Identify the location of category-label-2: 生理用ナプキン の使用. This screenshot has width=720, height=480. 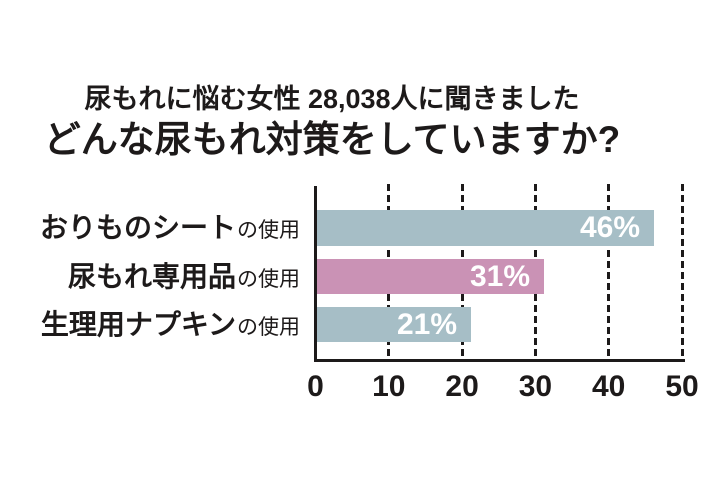
(170, 324).